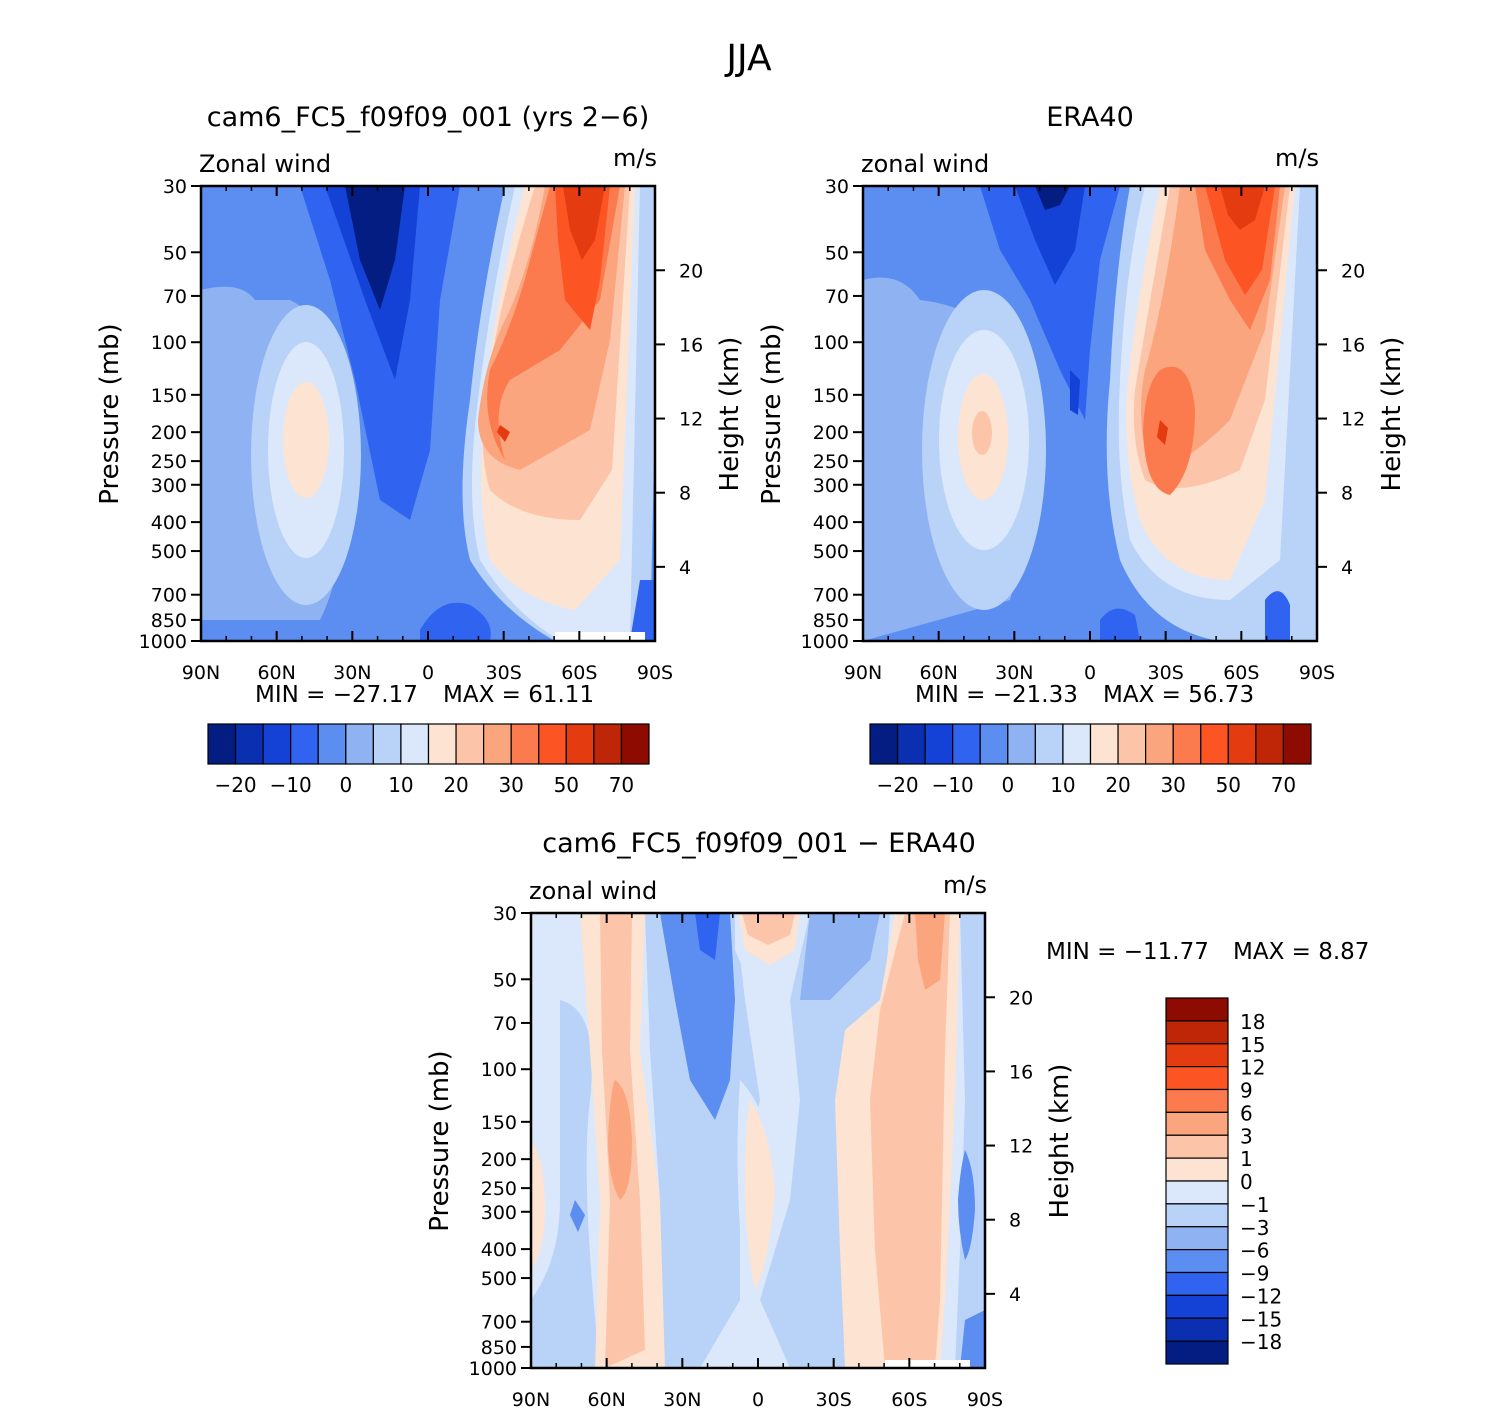 The width and height of the screenshot is (1498, 1411). I want to click on colorbar-label: 70, so click(1283, 785).